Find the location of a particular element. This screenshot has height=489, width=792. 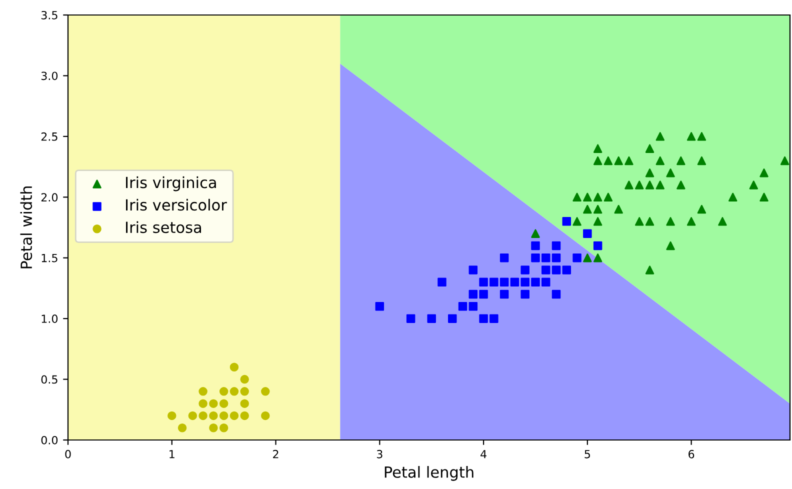

y-tick-label: 3.0 is located at coordinates (49, 76).